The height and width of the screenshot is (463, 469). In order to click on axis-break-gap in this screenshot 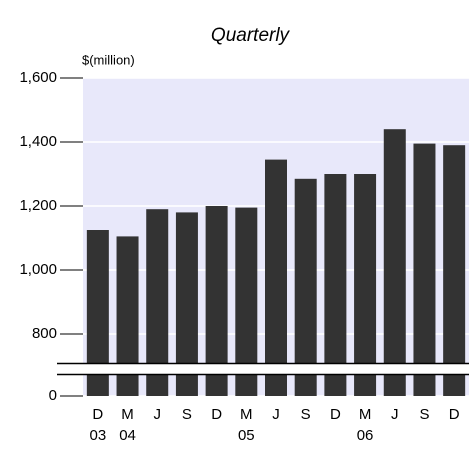, I will do `click(263, 369)`.